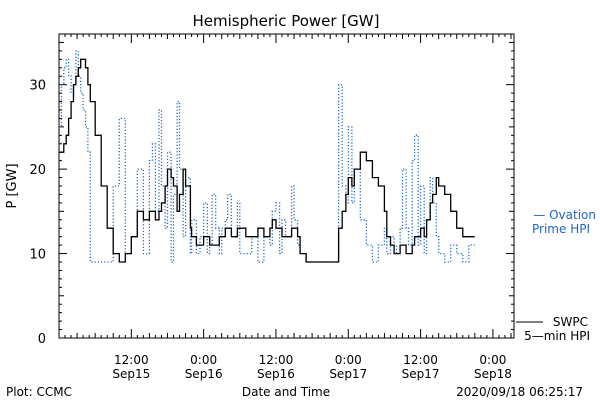 The width and height of the screenshot is (600, 404). I want to click on footer-credit: Plot: CCMC, so click(39, 392).